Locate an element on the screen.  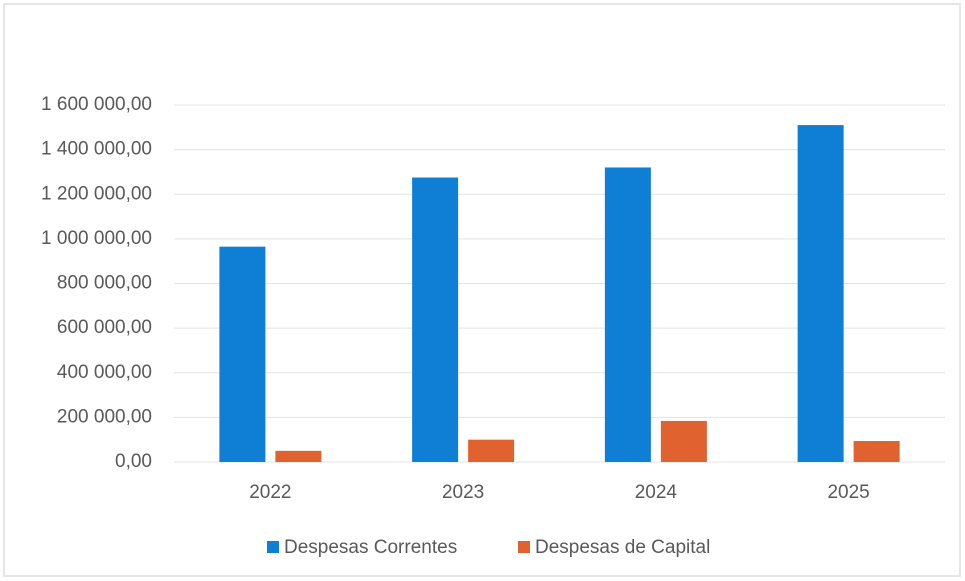
y-tick-label: 600 000,00 is located at coordinates (104, 327).